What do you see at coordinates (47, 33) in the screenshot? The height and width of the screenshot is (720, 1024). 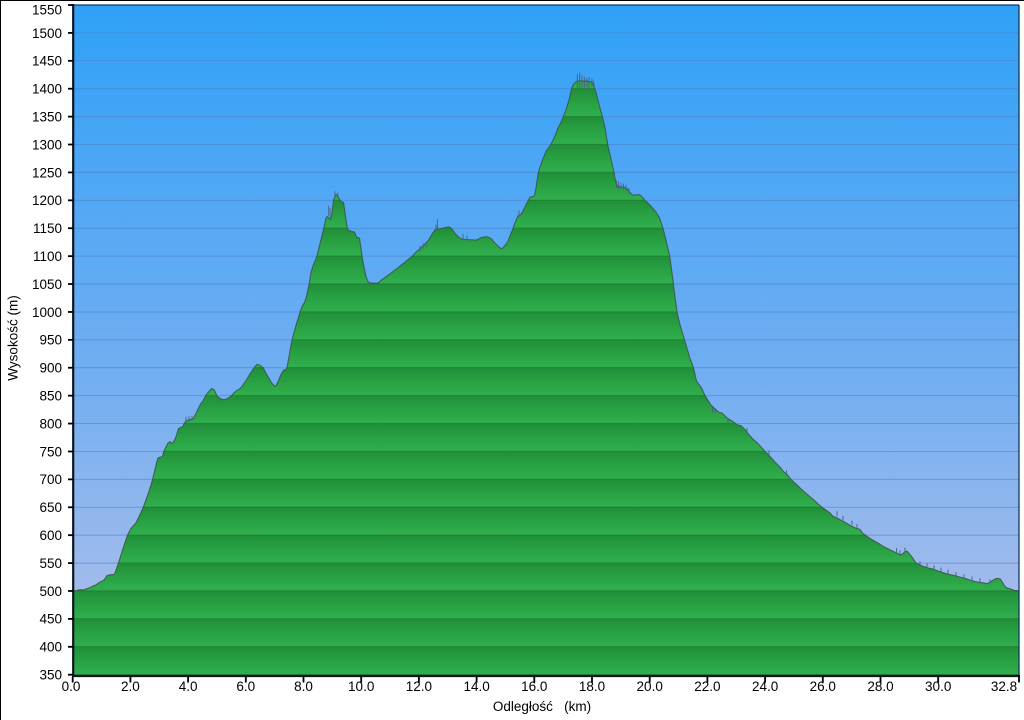 I see `svg-text: 1500` at bounding box center [47, 33].